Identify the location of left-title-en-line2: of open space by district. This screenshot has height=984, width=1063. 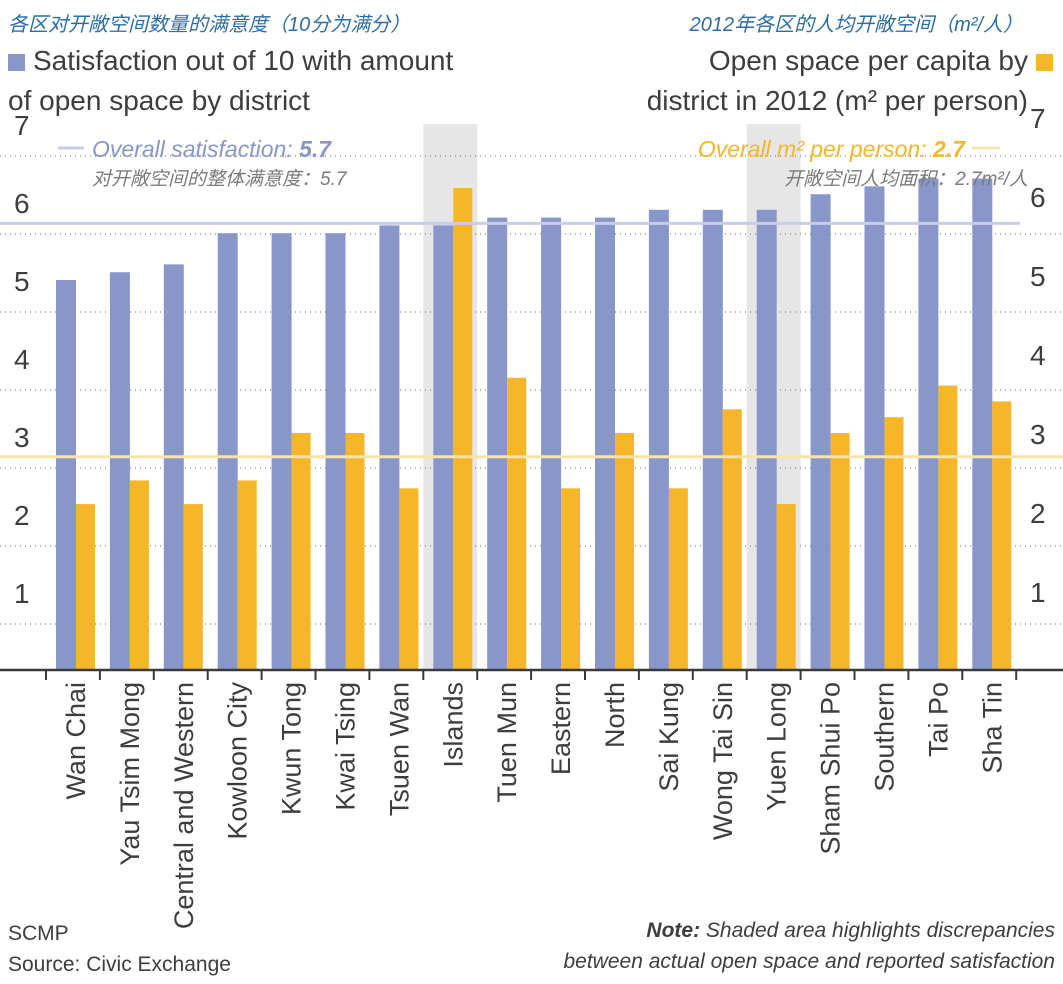
(159, 100).